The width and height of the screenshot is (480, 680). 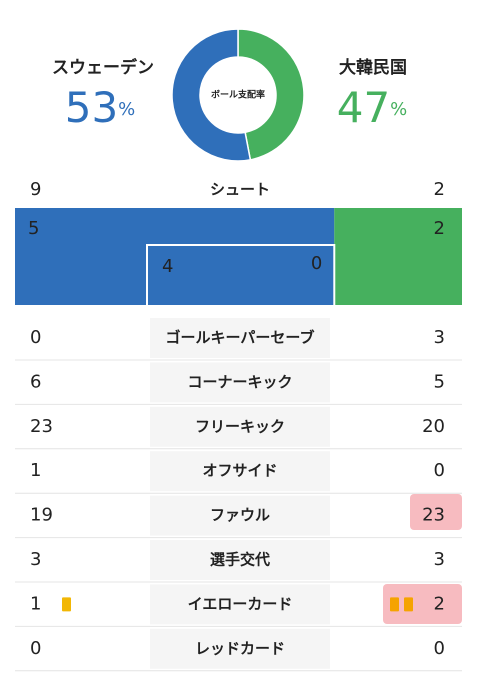 I want to click on donut, so click(x=238, y=95).